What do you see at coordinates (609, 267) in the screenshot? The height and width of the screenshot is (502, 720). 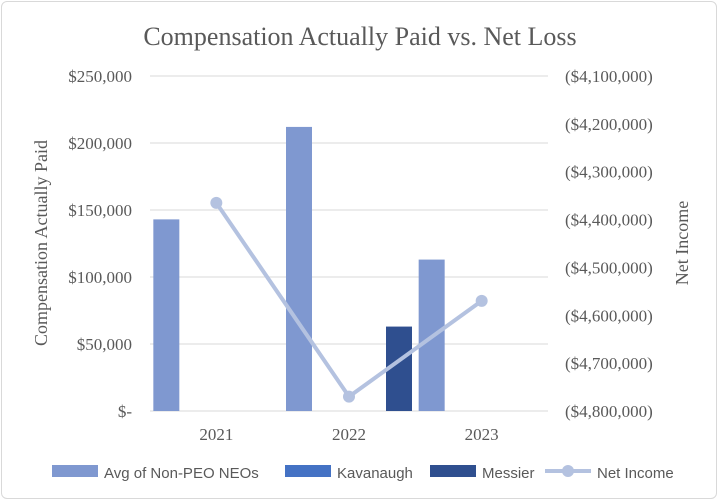 I see `y2-tick-label: ($4,500,000)` at bounding box center [609, 267].